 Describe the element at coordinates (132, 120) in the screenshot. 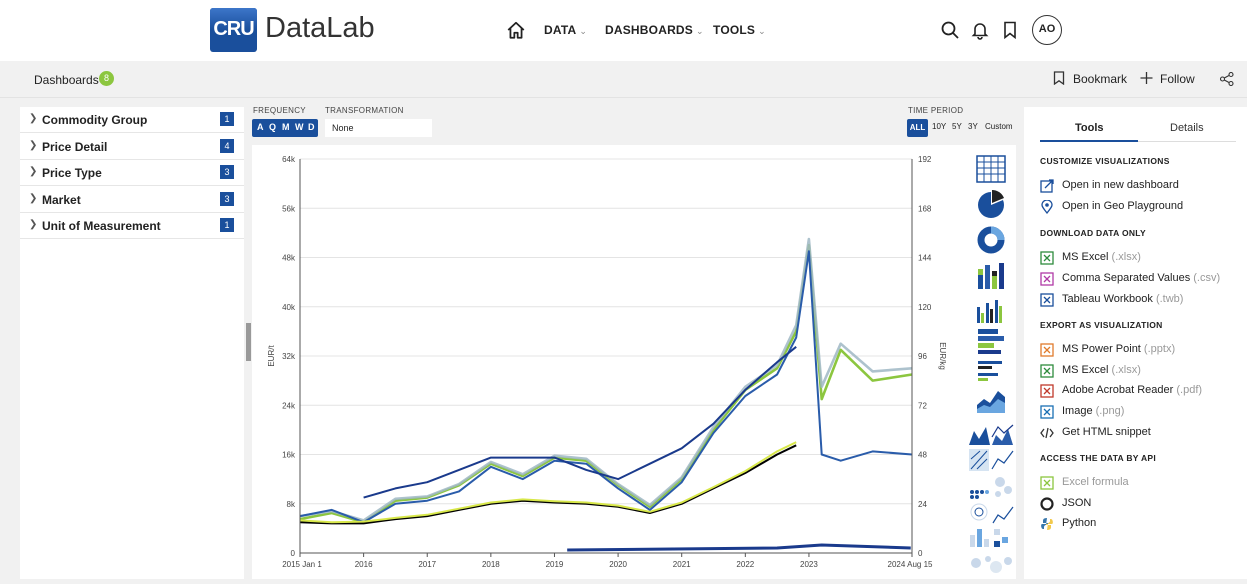

I see `filter-commodity-group: ❯ Commodity Group 1` at that location.